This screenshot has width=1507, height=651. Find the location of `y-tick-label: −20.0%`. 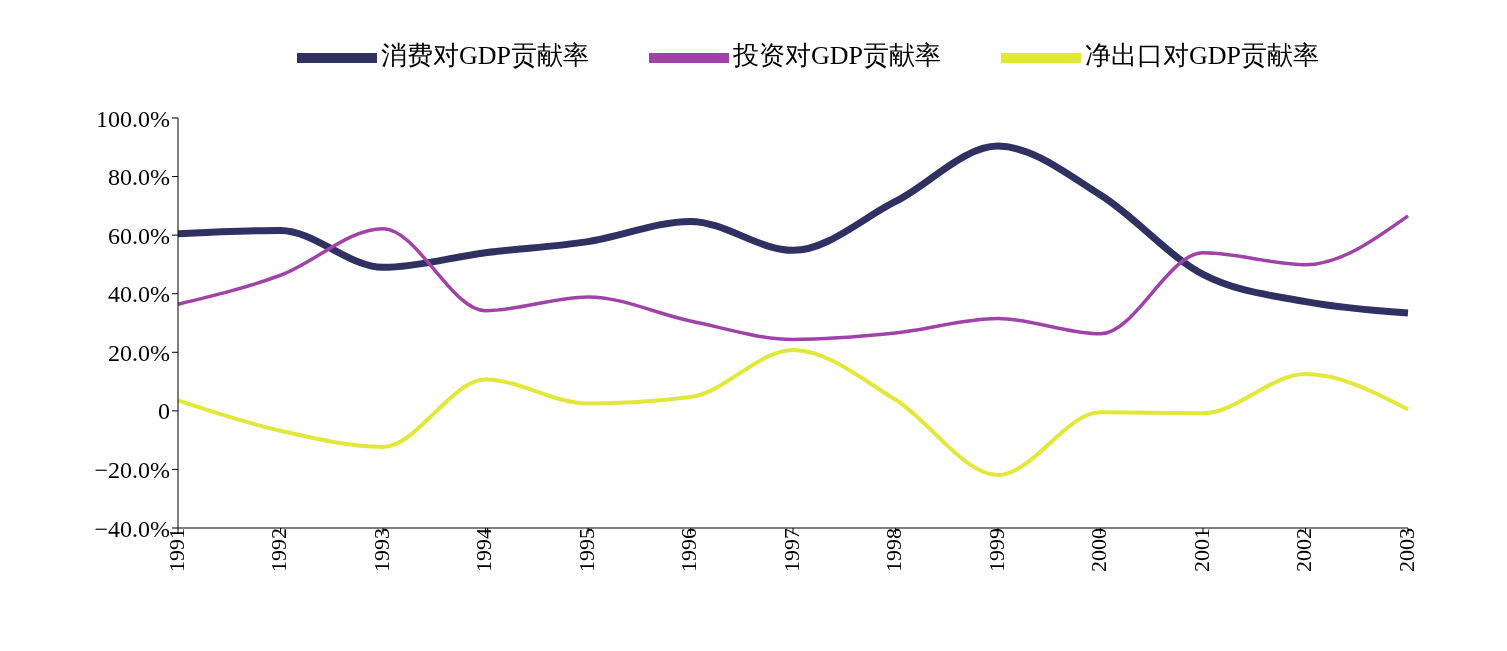

y-tick-label: −20.0% is located at coordinates (132, 469).